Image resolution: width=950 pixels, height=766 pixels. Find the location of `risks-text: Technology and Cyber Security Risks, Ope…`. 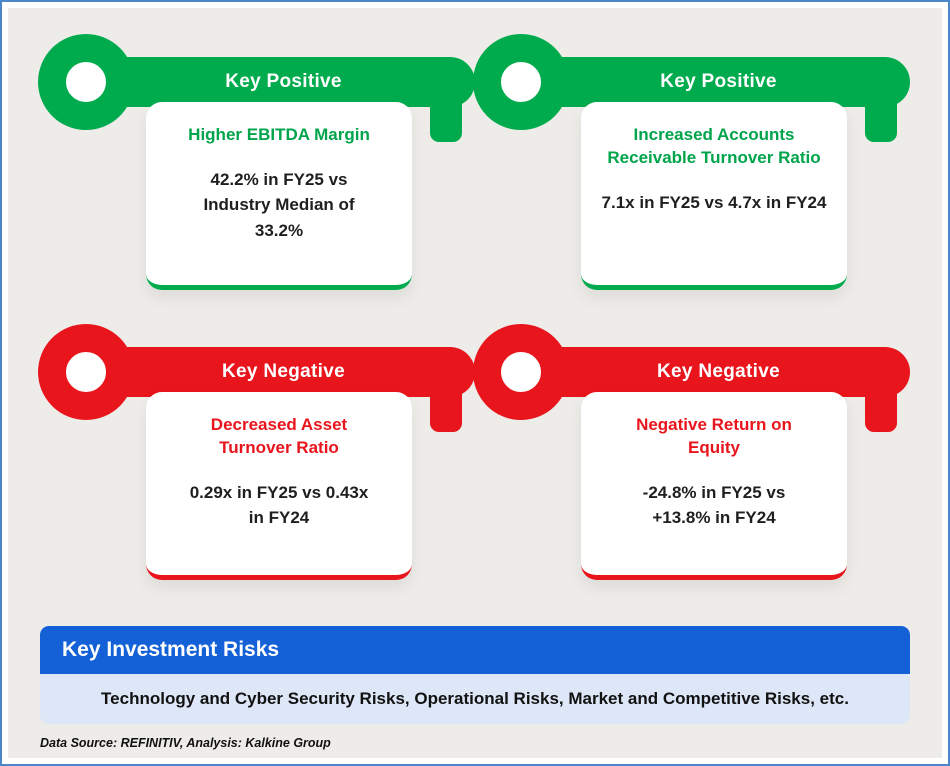

risks-text: Technology and Cyber Security Risks, Ope… is located at coordinates (475, 698).